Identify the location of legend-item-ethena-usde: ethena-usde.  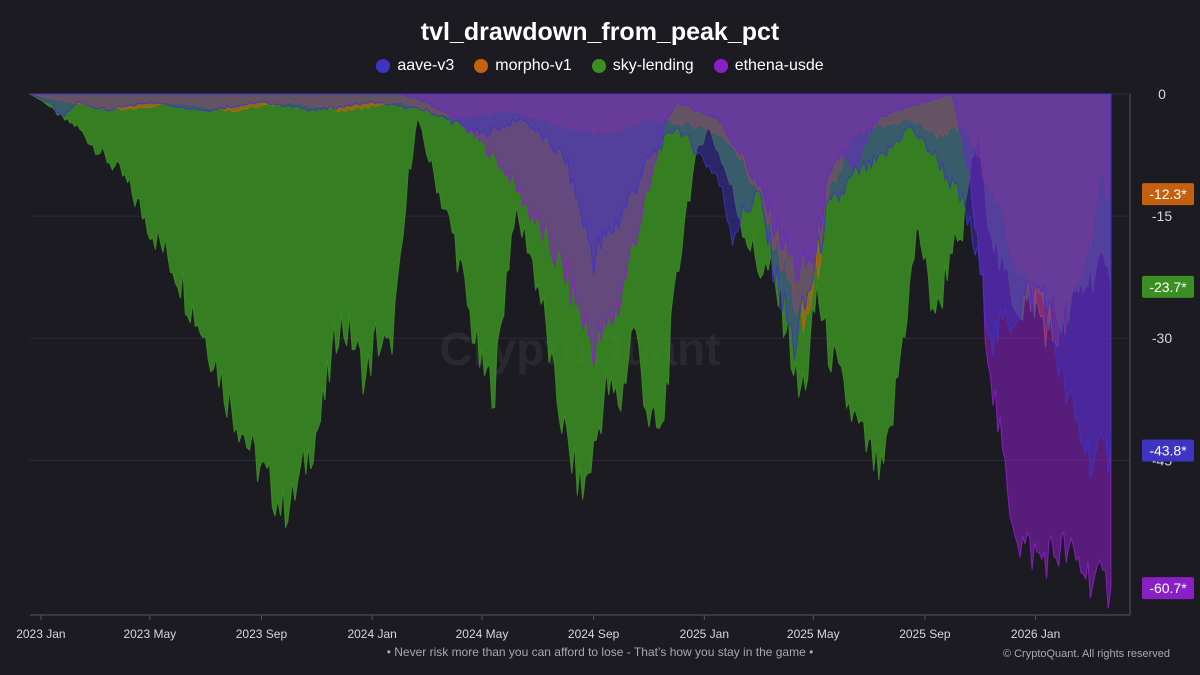
(768, 66).